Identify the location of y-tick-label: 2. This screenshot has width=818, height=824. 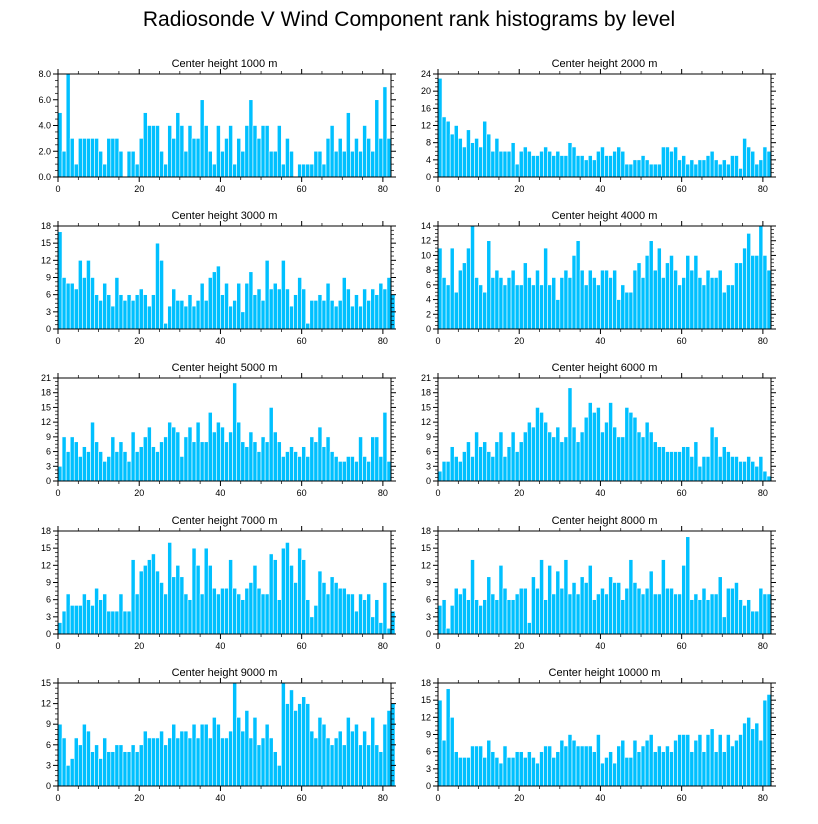
(428, 314).